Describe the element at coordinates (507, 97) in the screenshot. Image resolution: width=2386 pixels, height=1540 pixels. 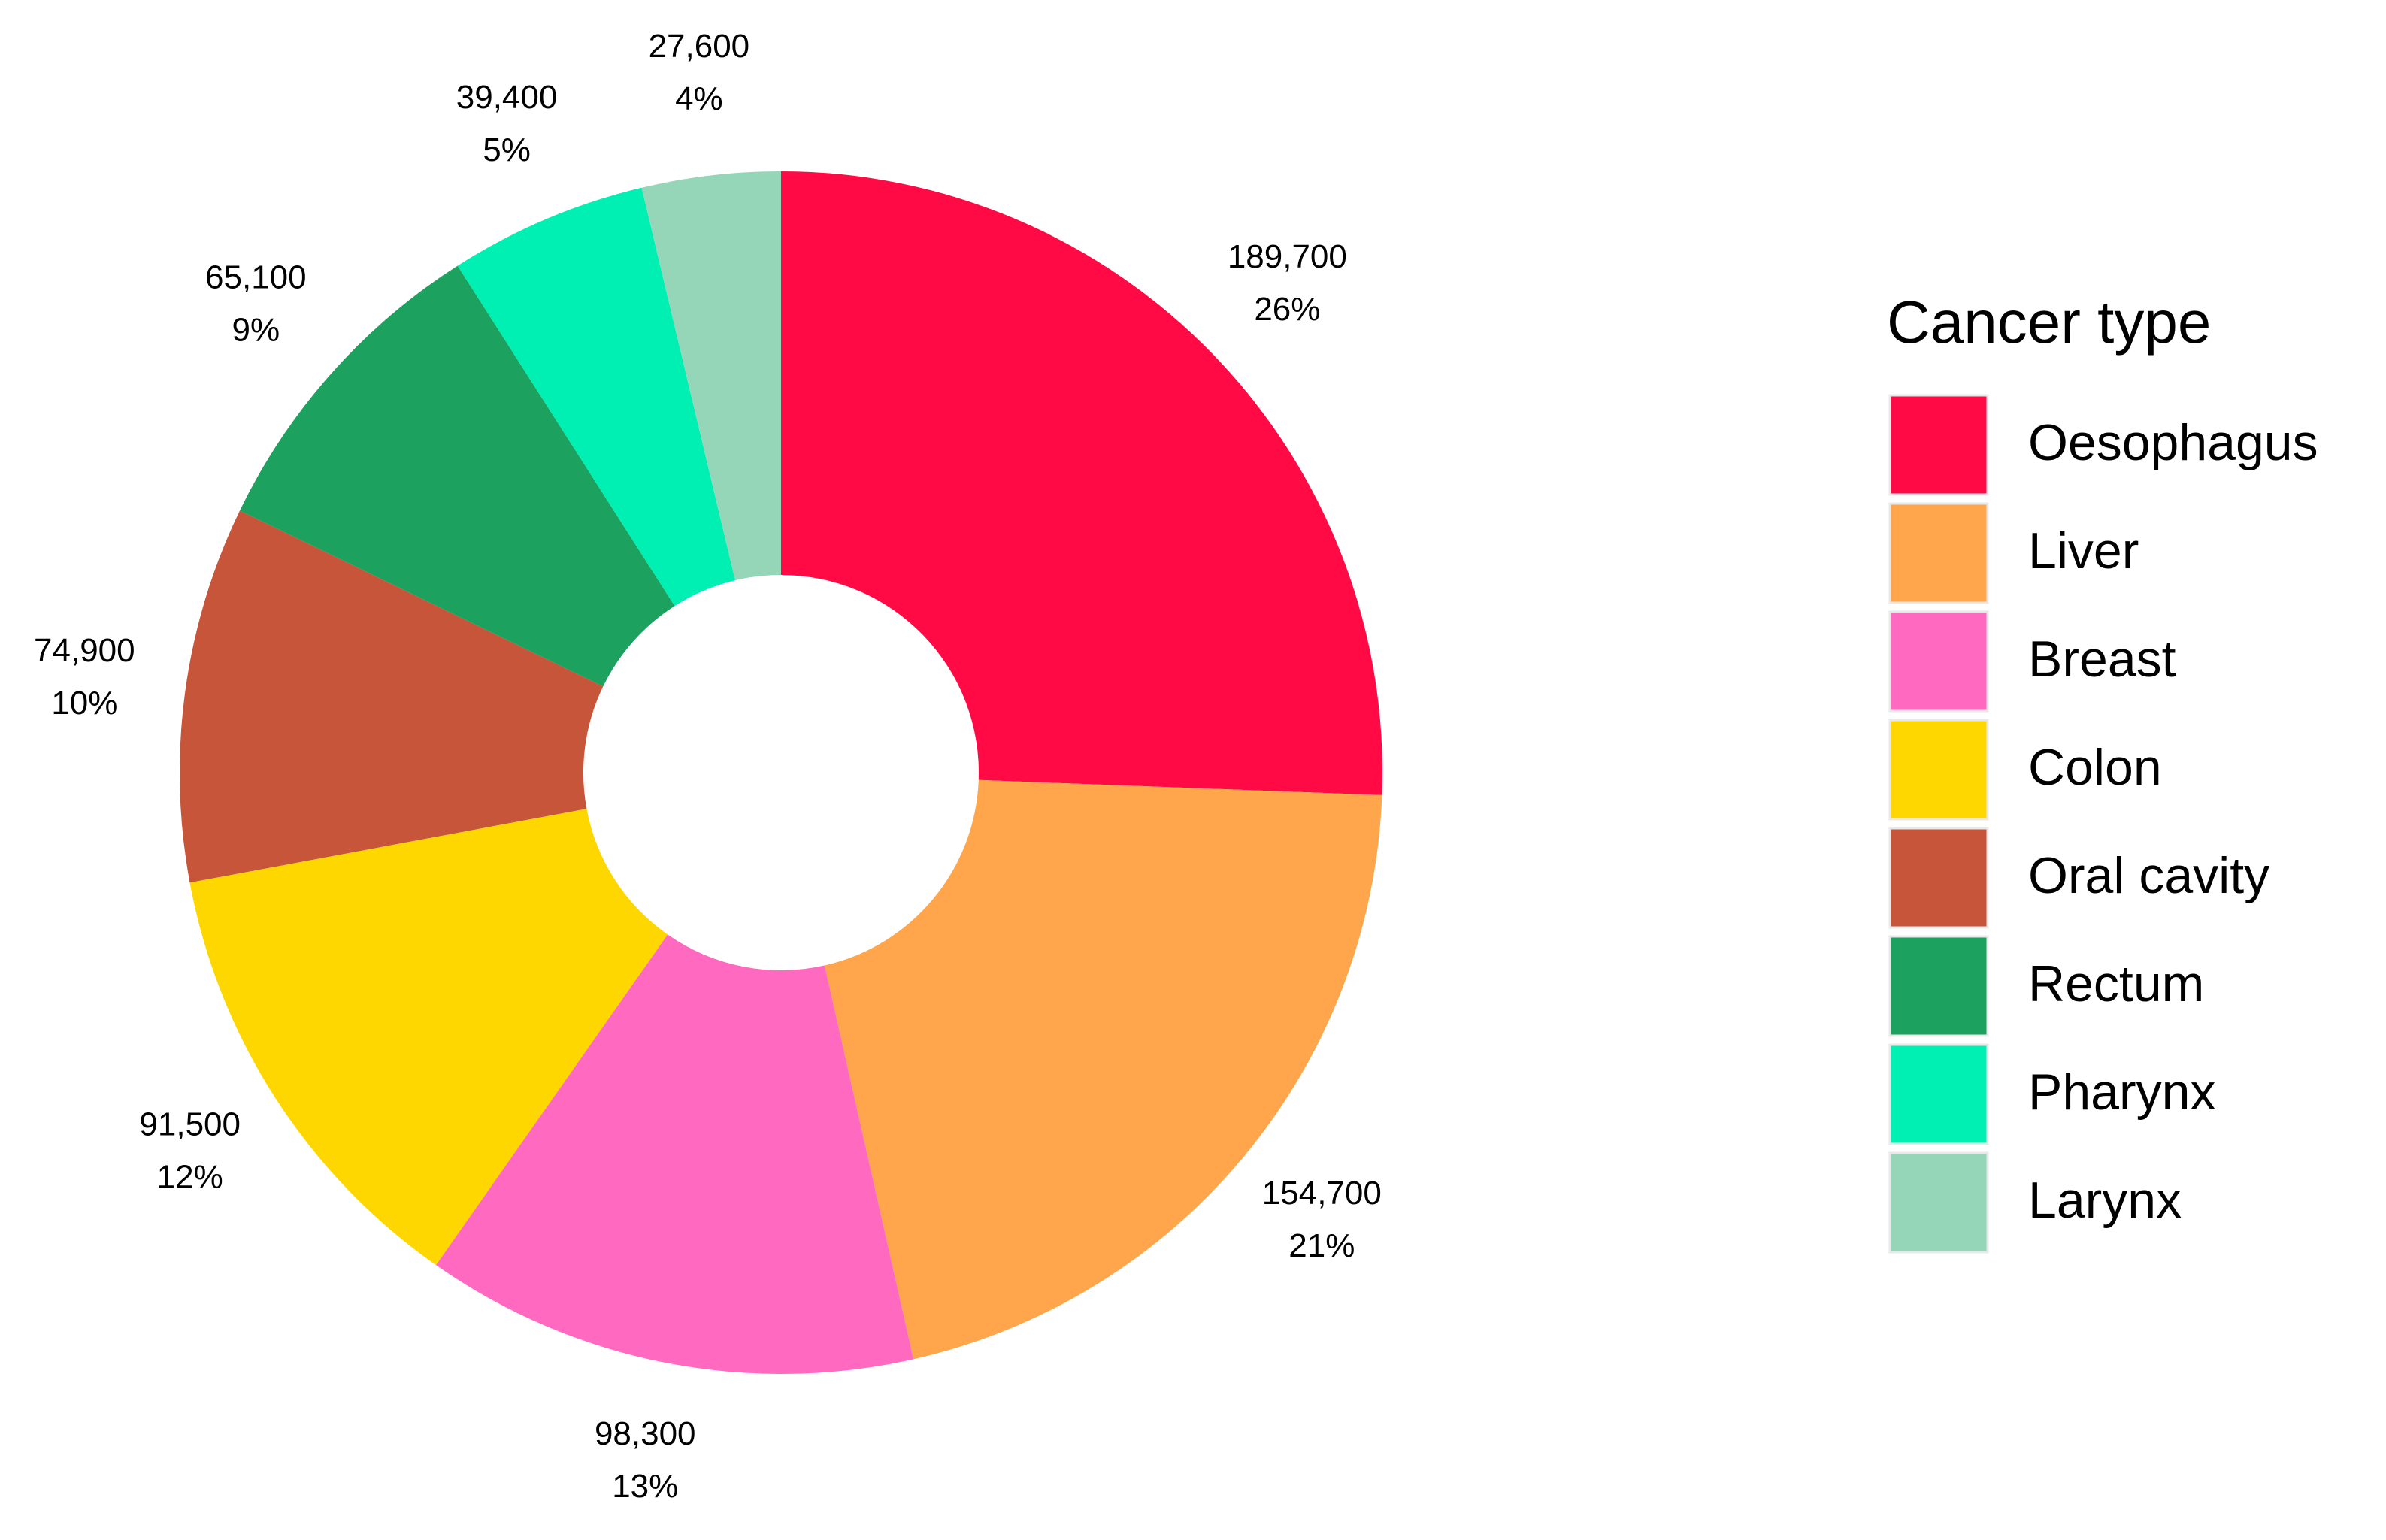
I see `value-label: 39,400` at that location.